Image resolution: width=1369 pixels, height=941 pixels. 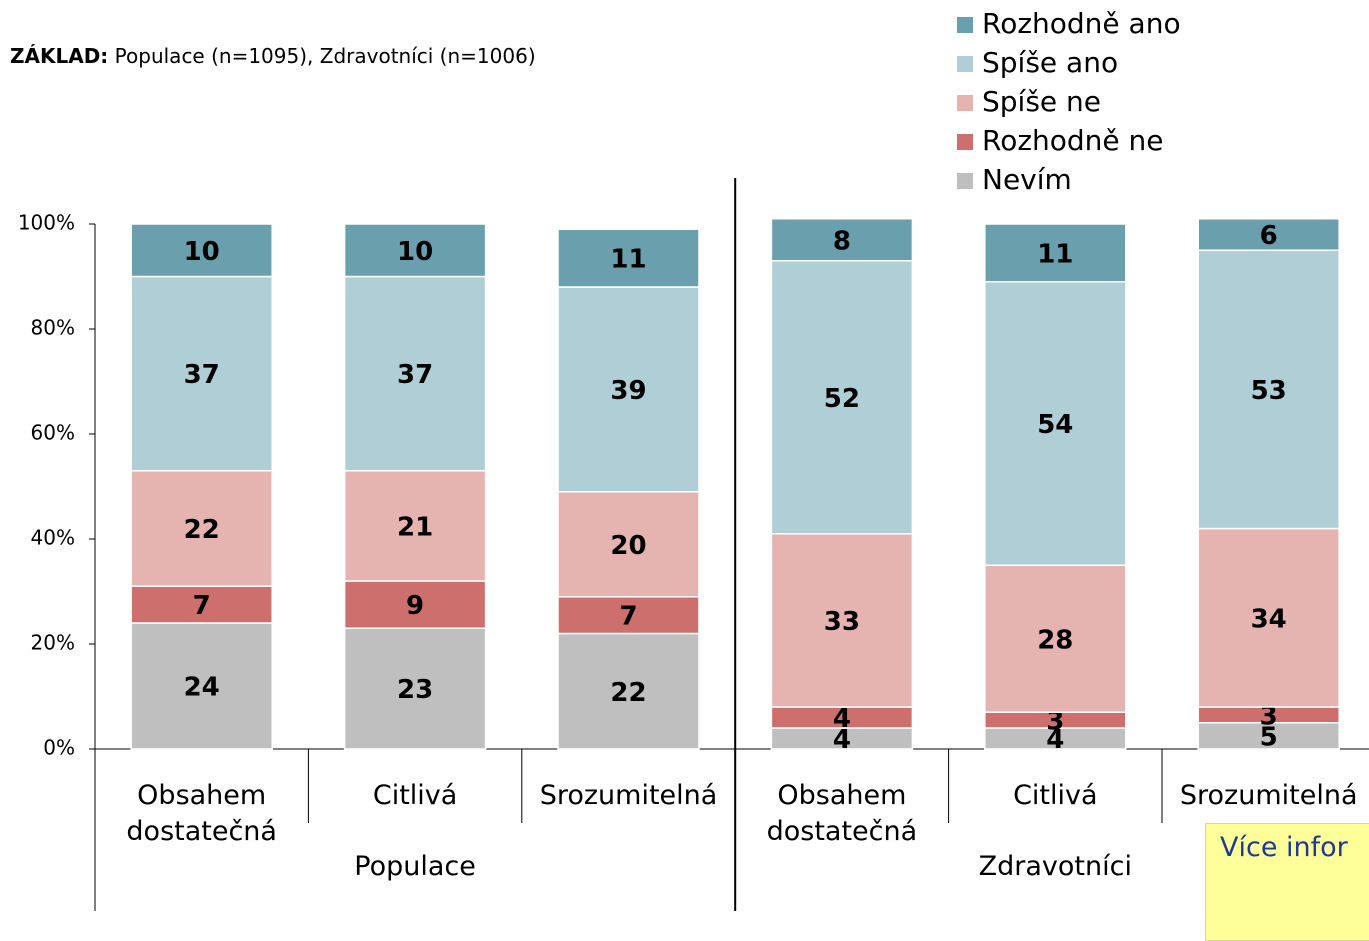 I want to click on data-label: 6, so click(x=1269, y=236).